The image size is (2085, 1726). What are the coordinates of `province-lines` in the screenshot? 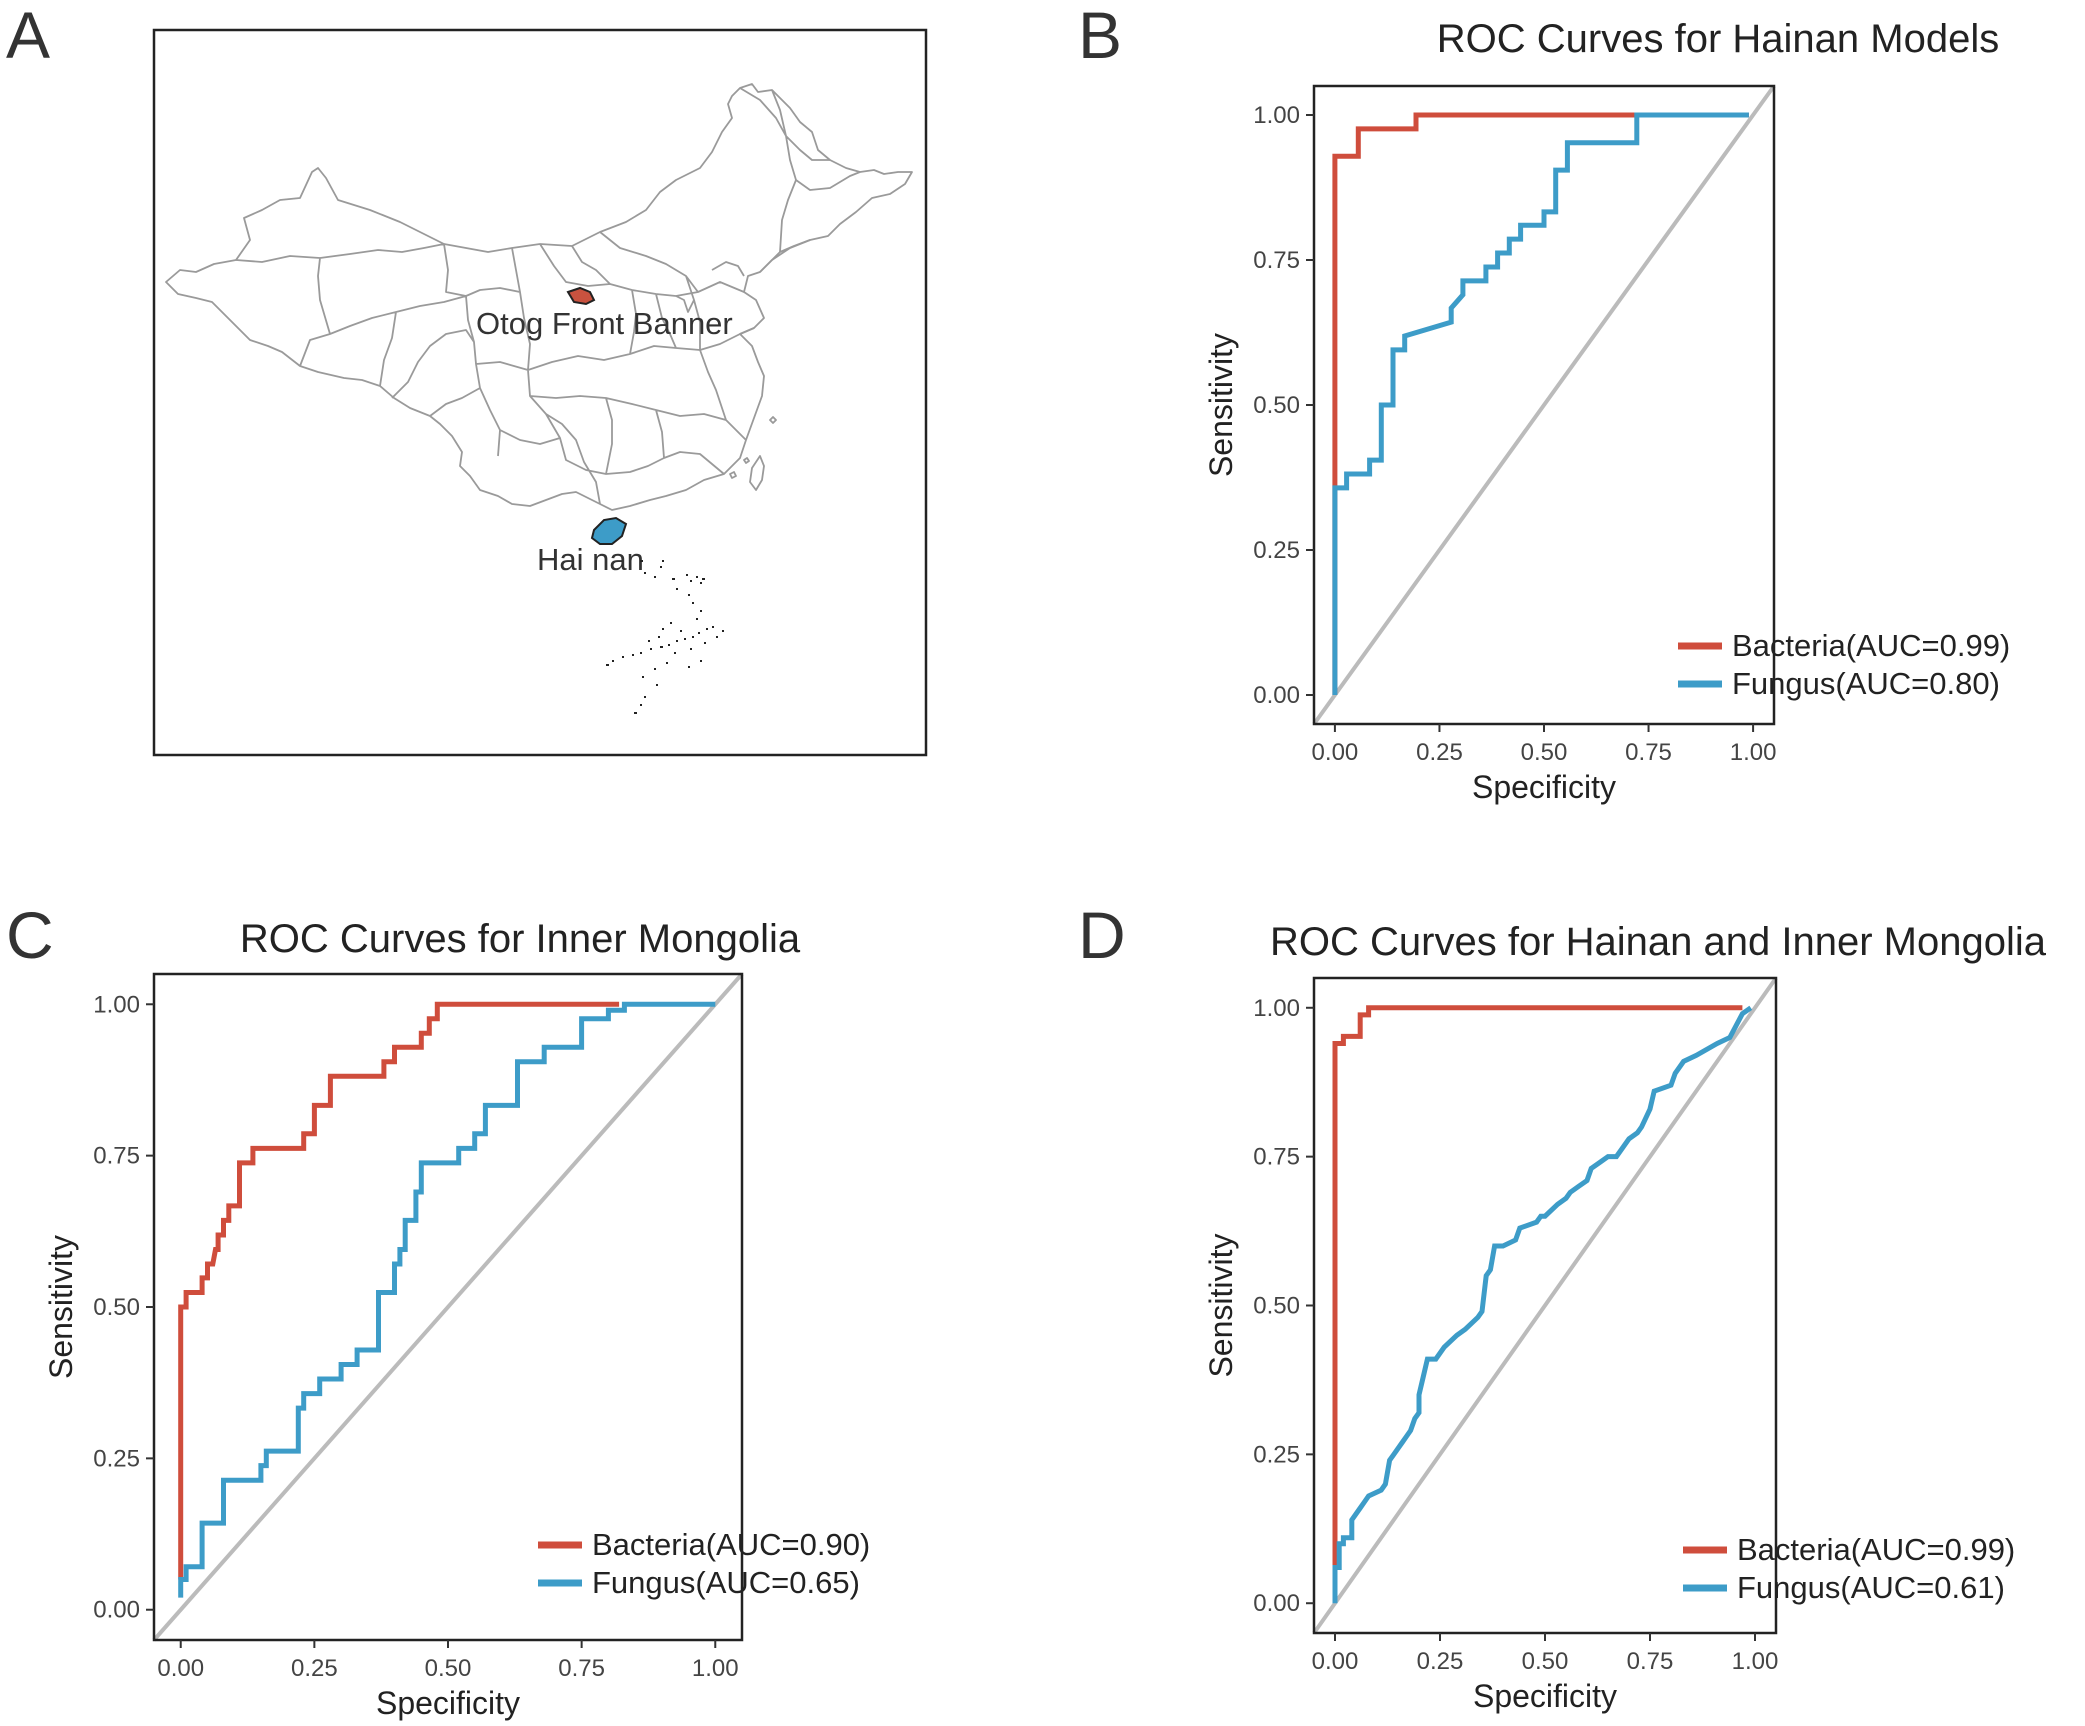 It's located at (548, 296).